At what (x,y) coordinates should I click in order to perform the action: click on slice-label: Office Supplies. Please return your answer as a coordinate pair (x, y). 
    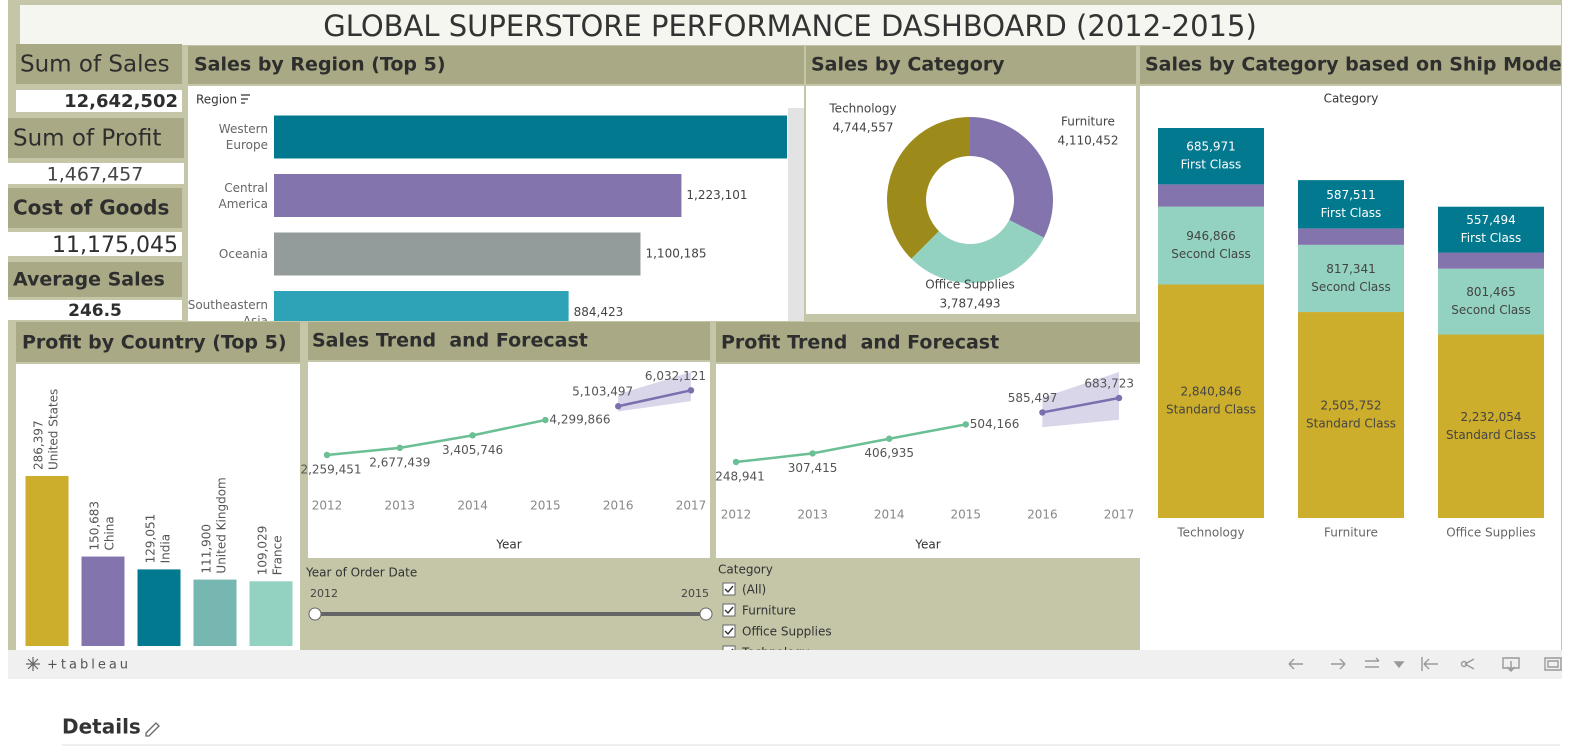
    Looking at the image, I should click on (970, 285).